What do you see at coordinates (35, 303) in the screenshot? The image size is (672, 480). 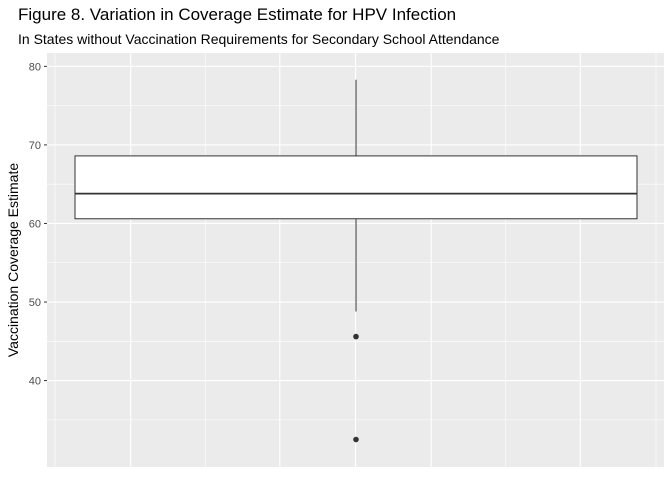 I see `y-tick-label: 50` at bounding box center [35, 303].